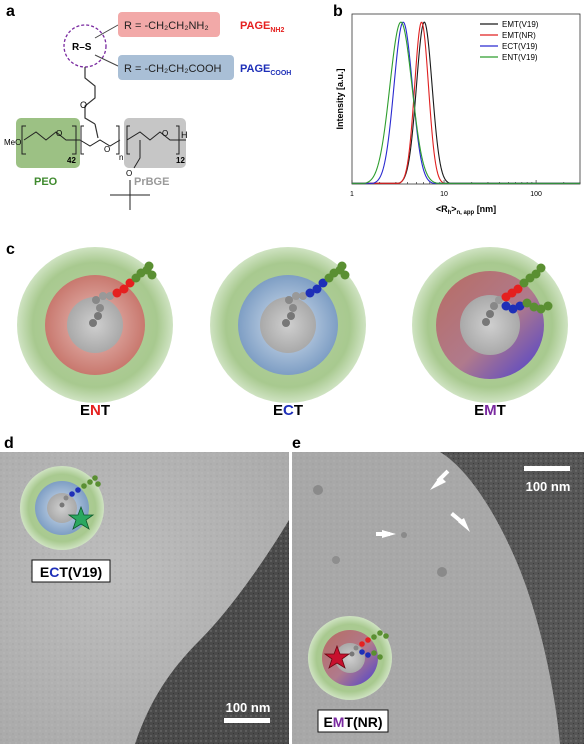 The image size is (584, 744). I want to click on side-chain-link, so click(96, 131).